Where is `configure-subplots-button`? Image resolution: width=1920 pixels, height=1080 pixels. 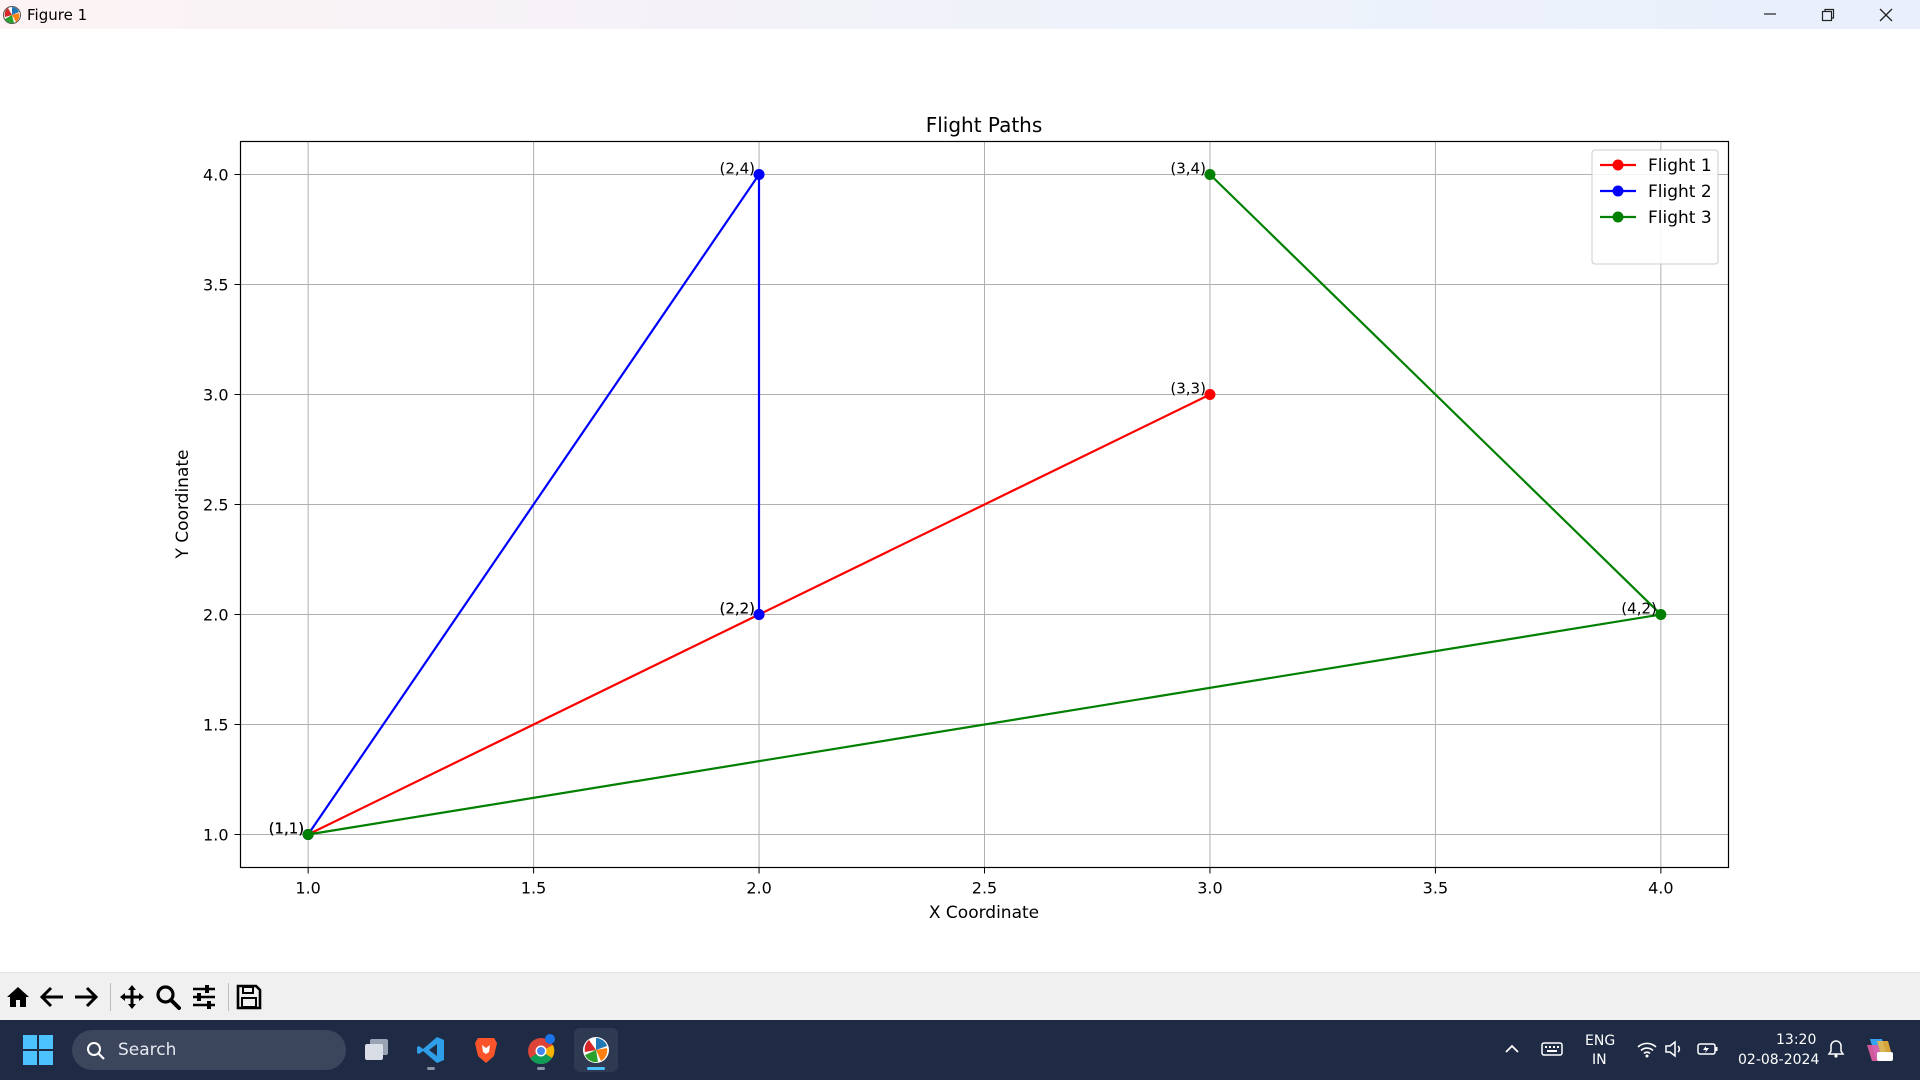
configure-subplots-button is located at coordinates (204, 997).